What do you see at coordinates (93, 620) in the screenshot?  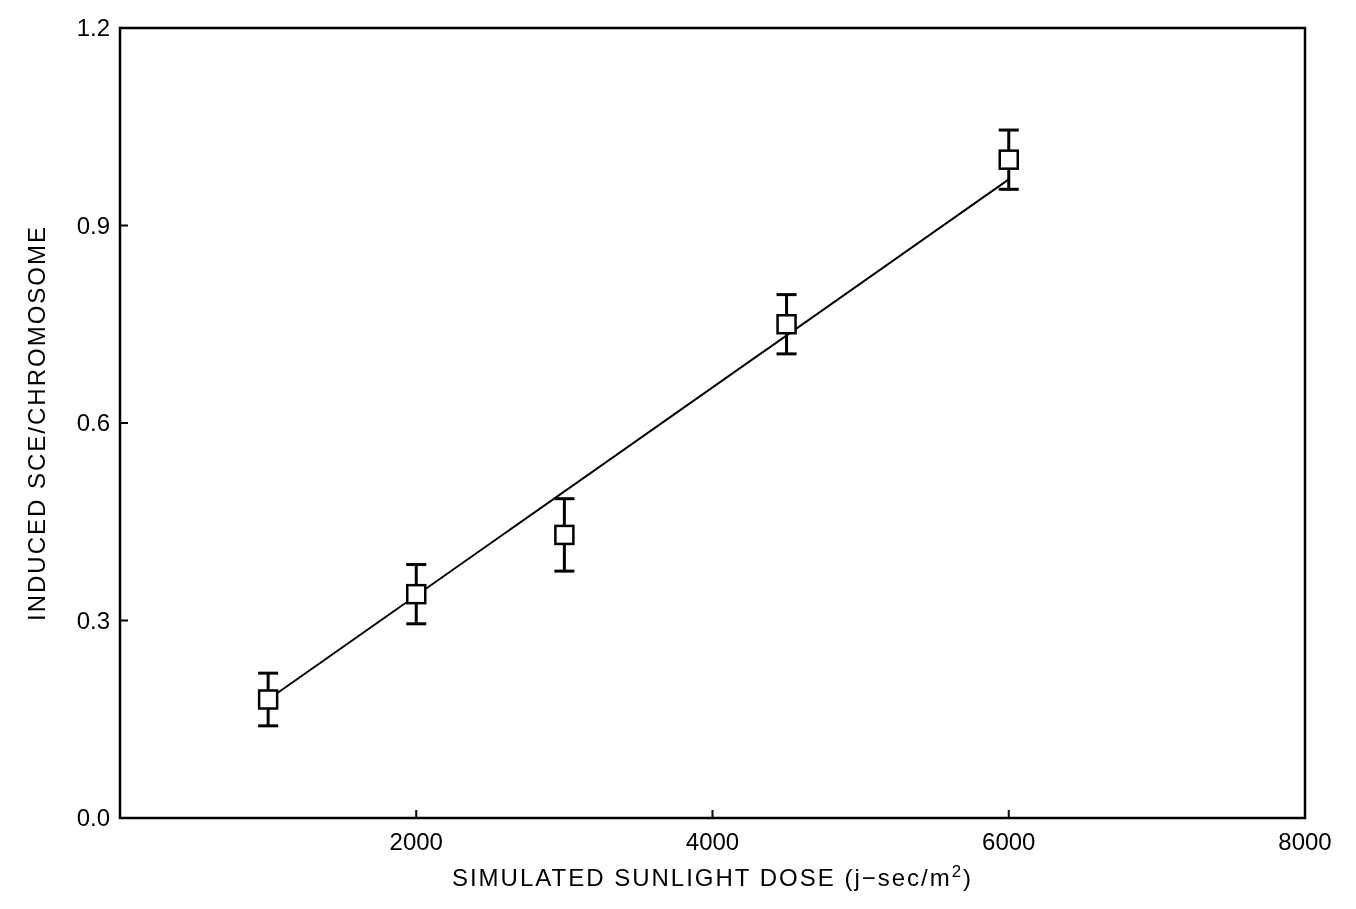 I see `y-tick-label: 0.3` at bounding box center [93, 620].